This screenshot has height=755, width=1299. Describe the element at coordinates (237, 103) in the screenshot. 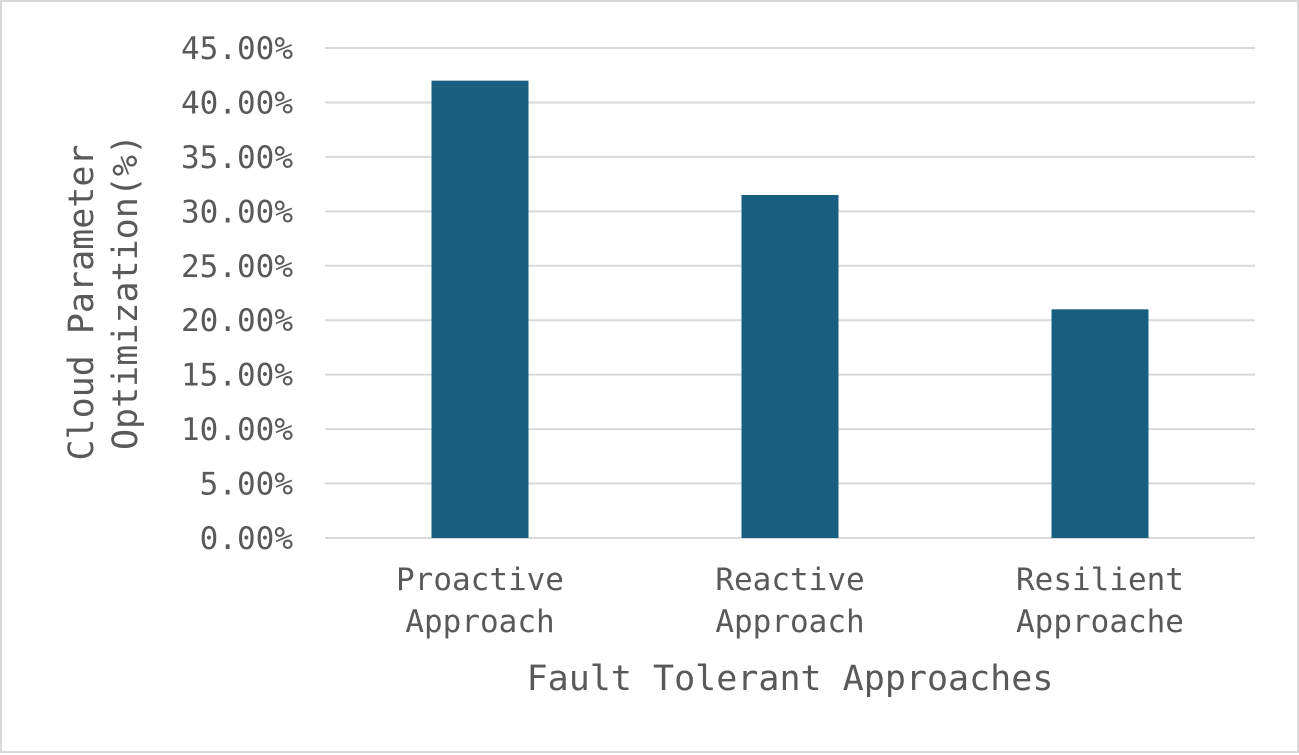

I see `y-tick-label: 40.00%` at that location.